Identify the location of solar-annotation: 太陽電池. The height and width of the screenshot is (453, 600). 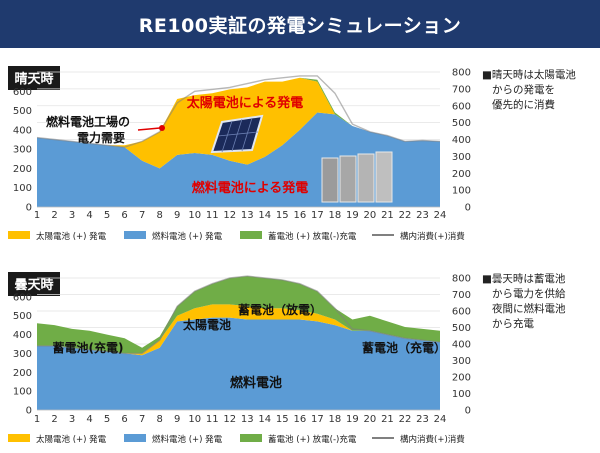
(207, 324).